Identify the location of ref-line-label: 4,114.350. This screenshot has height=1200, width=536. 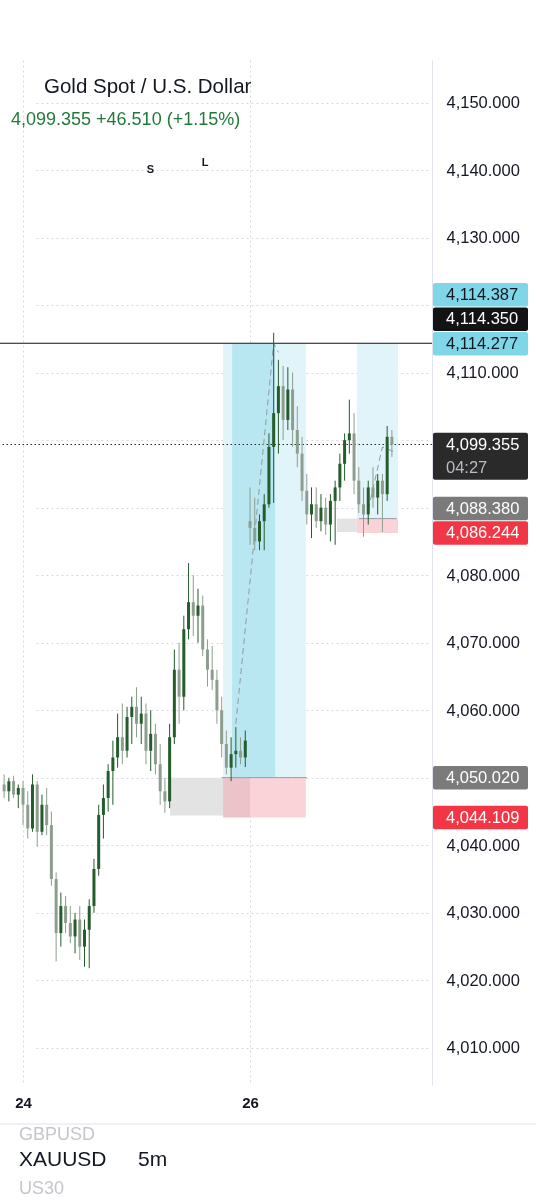
(482, 318).